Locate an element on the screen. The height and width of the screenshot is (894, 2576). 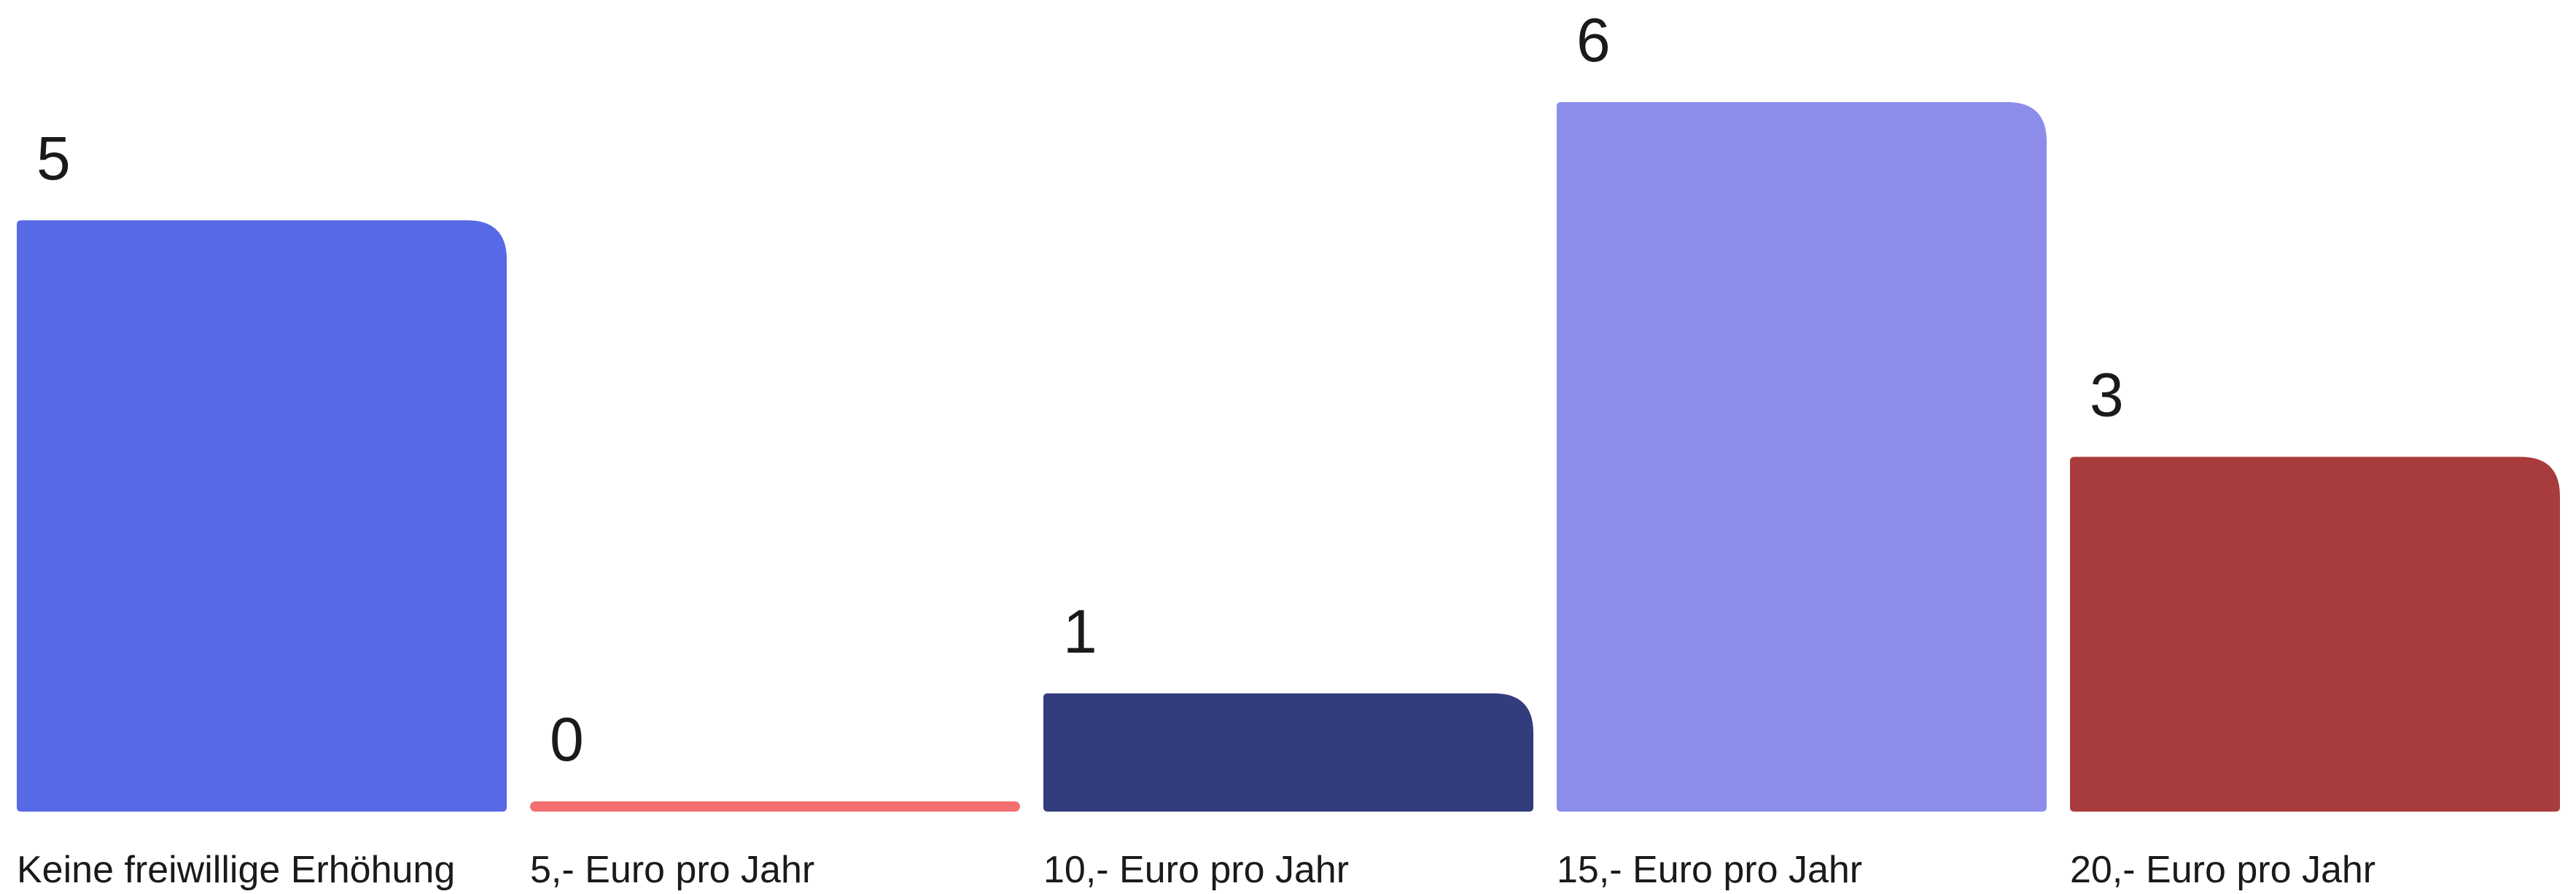
bar-value-label-4: 3 is located at coordinates (2107, 395).